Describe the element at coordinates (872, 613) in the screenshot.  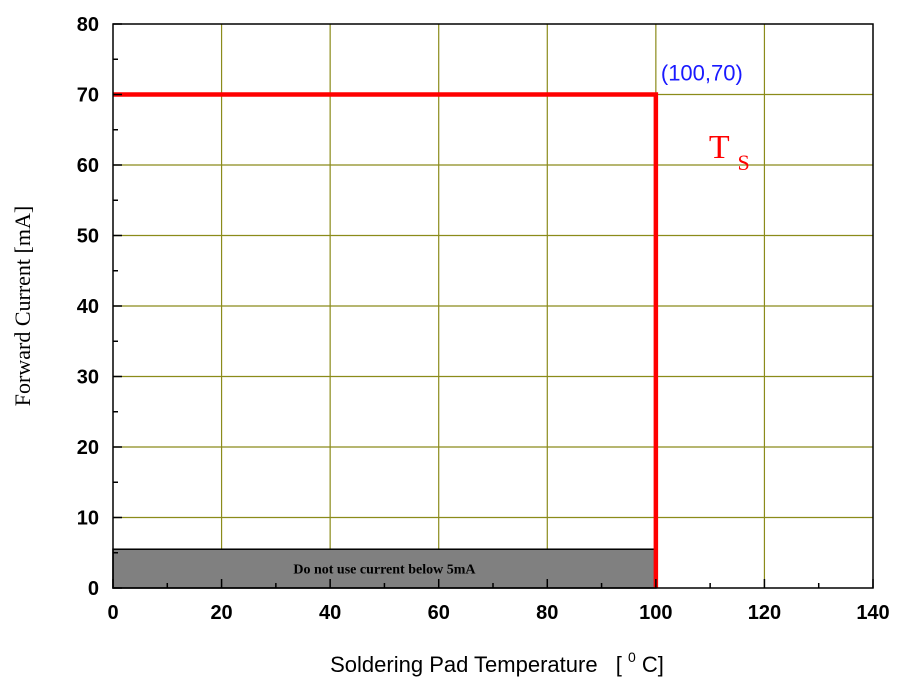
I see `x-tick-label: 140` at that location.